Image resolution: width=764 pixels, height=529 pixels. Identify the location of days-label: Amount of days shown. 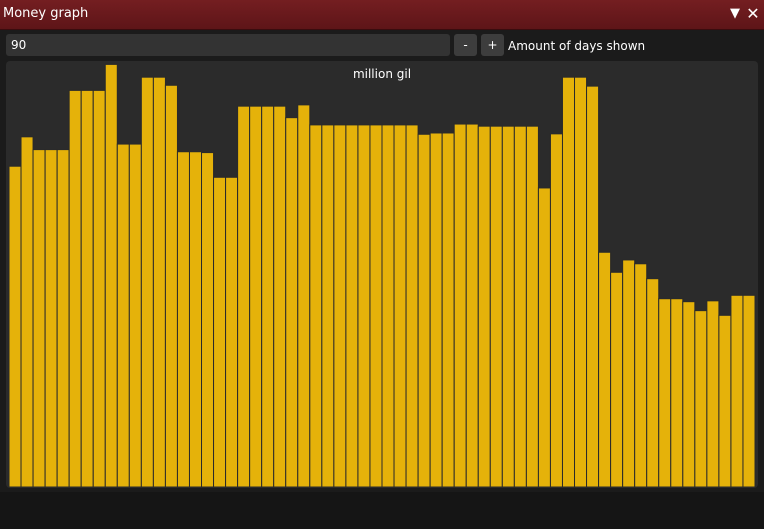
(577, 46).